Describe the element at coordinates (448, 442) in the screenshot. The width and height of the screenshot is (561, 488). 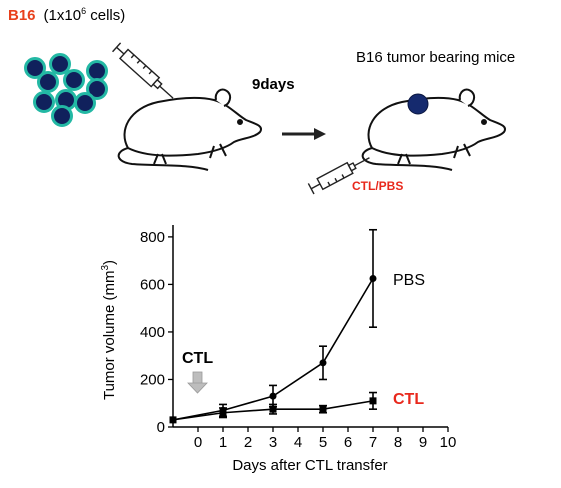
I see `x-tick-label: 10` at that location.